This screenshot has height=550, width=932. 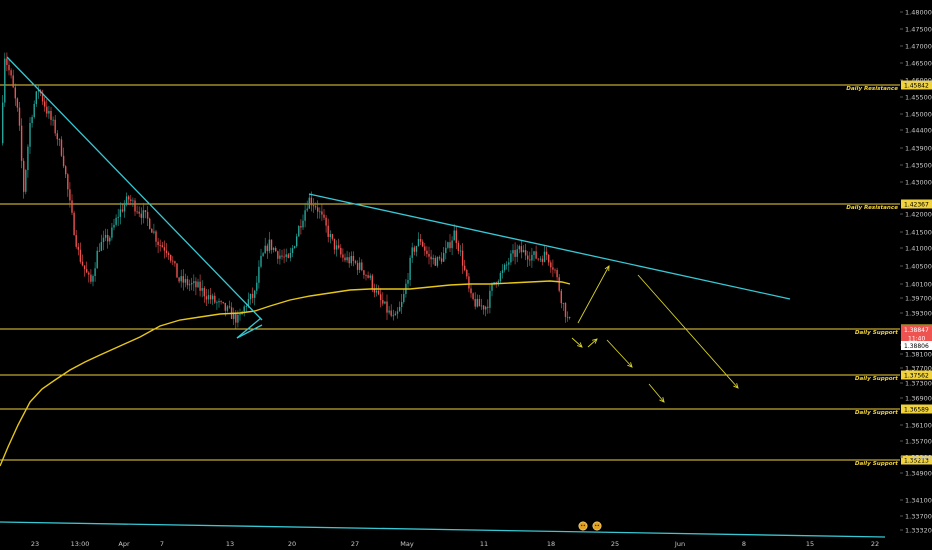 What do you see at coordinates (918, 232) in the screenshot?
I see `y-tick-label: 1.41500` at bounding box center [918, 232].